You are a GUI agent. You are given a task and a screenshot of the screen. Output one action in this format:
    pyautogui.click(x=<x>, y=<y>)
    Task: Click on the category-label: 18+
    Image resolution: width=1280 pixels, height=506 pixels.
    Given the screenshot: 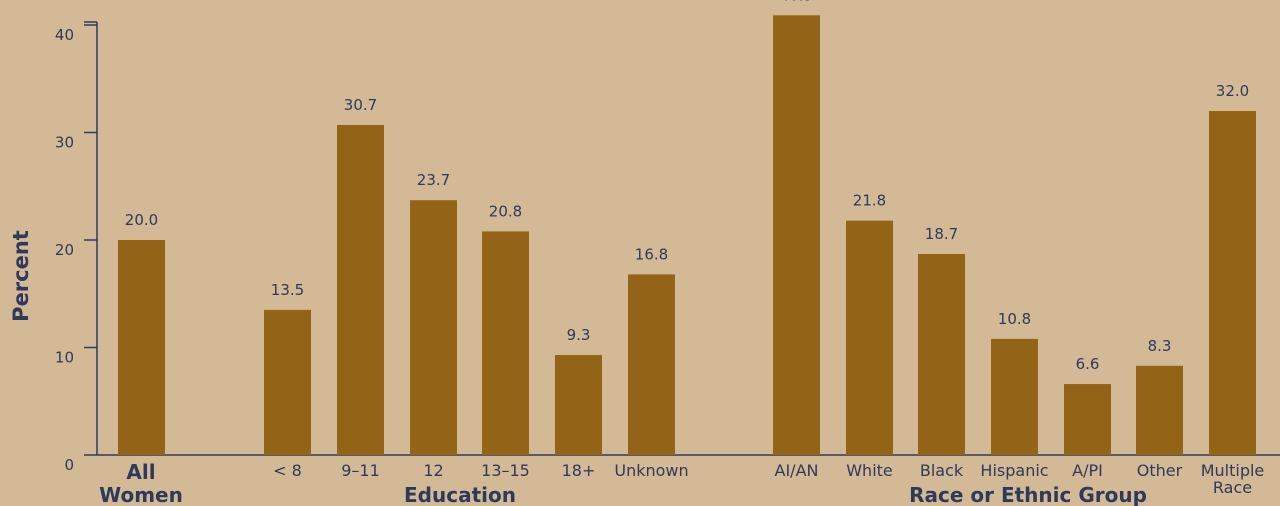 What is the action you would take?
    pyautogui.click(x=579, y=470)
    